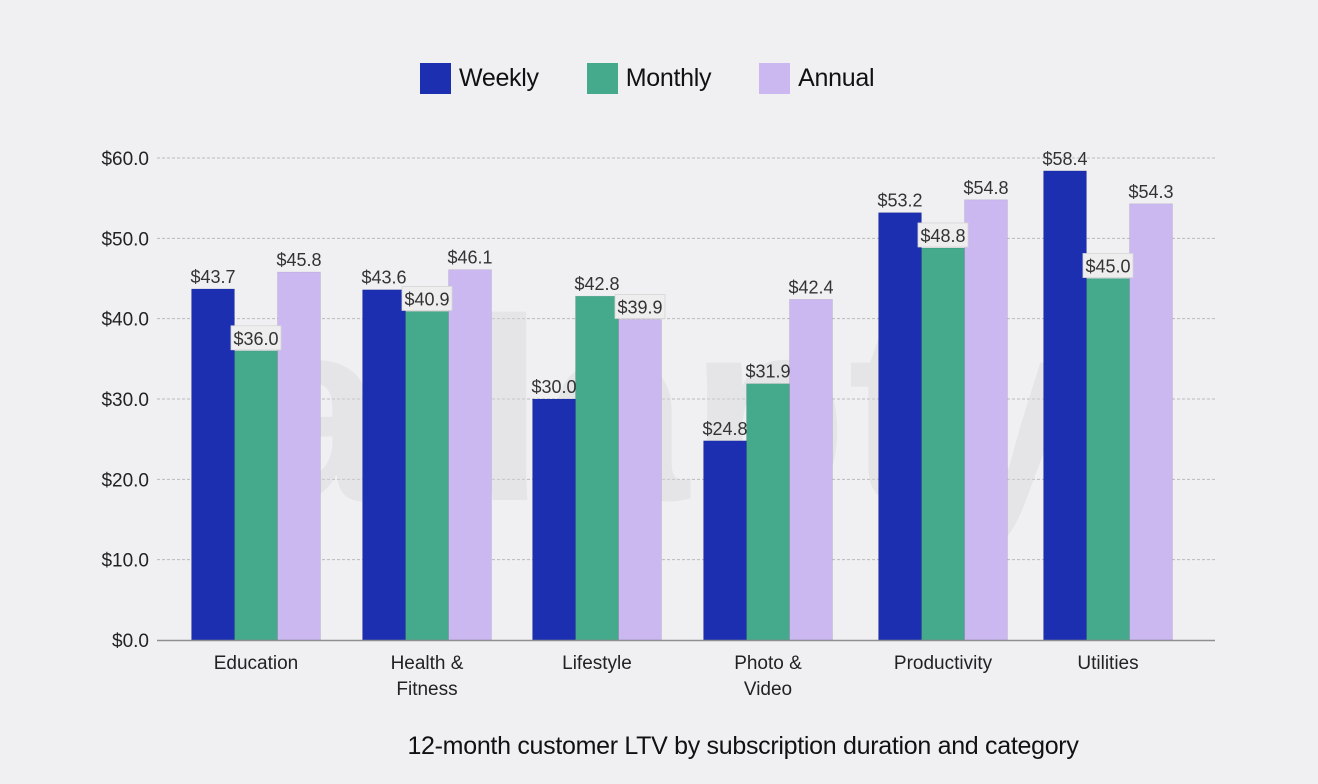 This screenshot has width=1318, height=784. I want to click on data-label-weekly: $30.0, so click(553, 387).